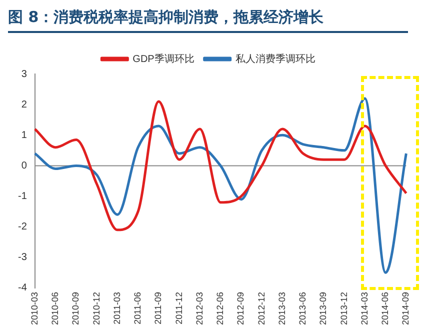 This screenshot has width=421, height=334. Describe the element at coordinates (220, 308) in the screenshot. I see `x-tick-label: 2012-06` at that location.